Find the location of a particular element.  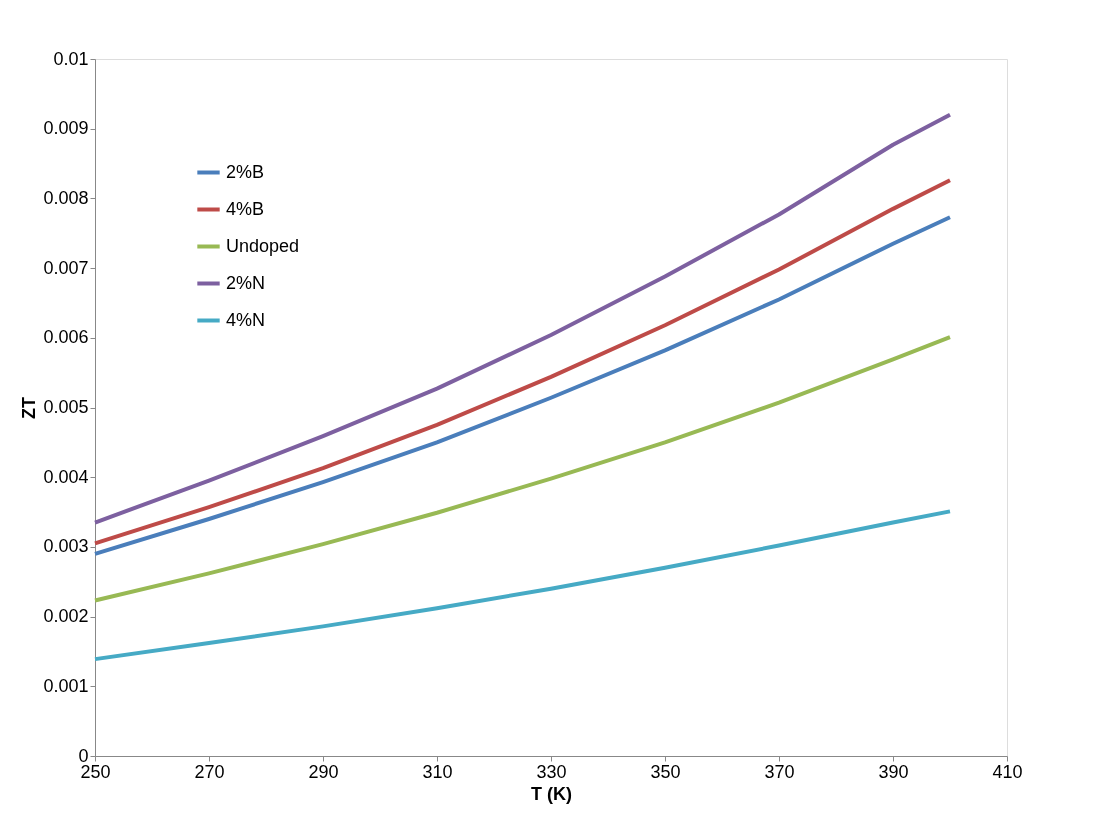

legend-label: Undoped is located at coordinates (263, 245).